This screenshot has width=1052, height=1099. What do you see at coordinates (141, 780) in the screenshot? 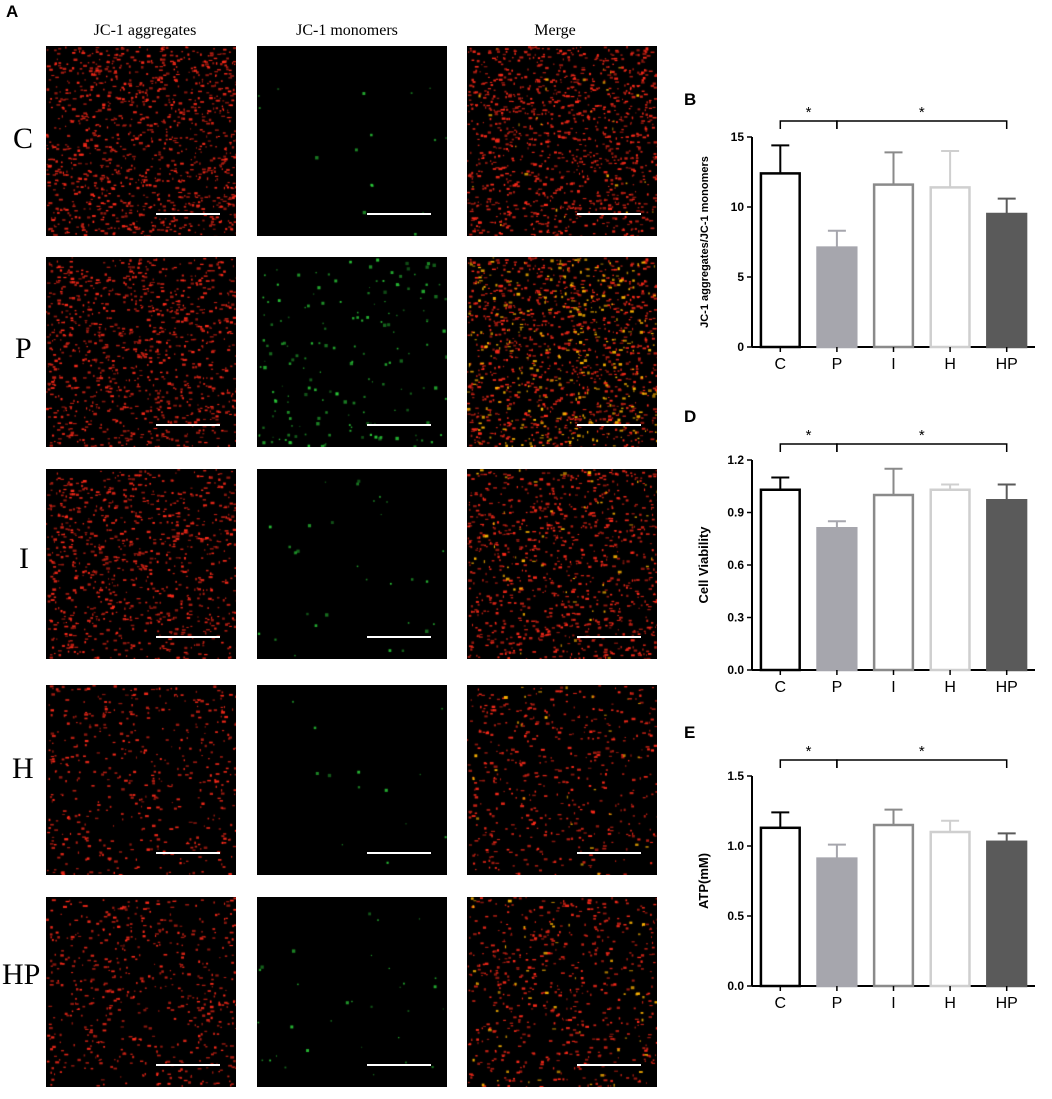
I see `micrograph-h-aggregates` at bounding box center [141, 780].